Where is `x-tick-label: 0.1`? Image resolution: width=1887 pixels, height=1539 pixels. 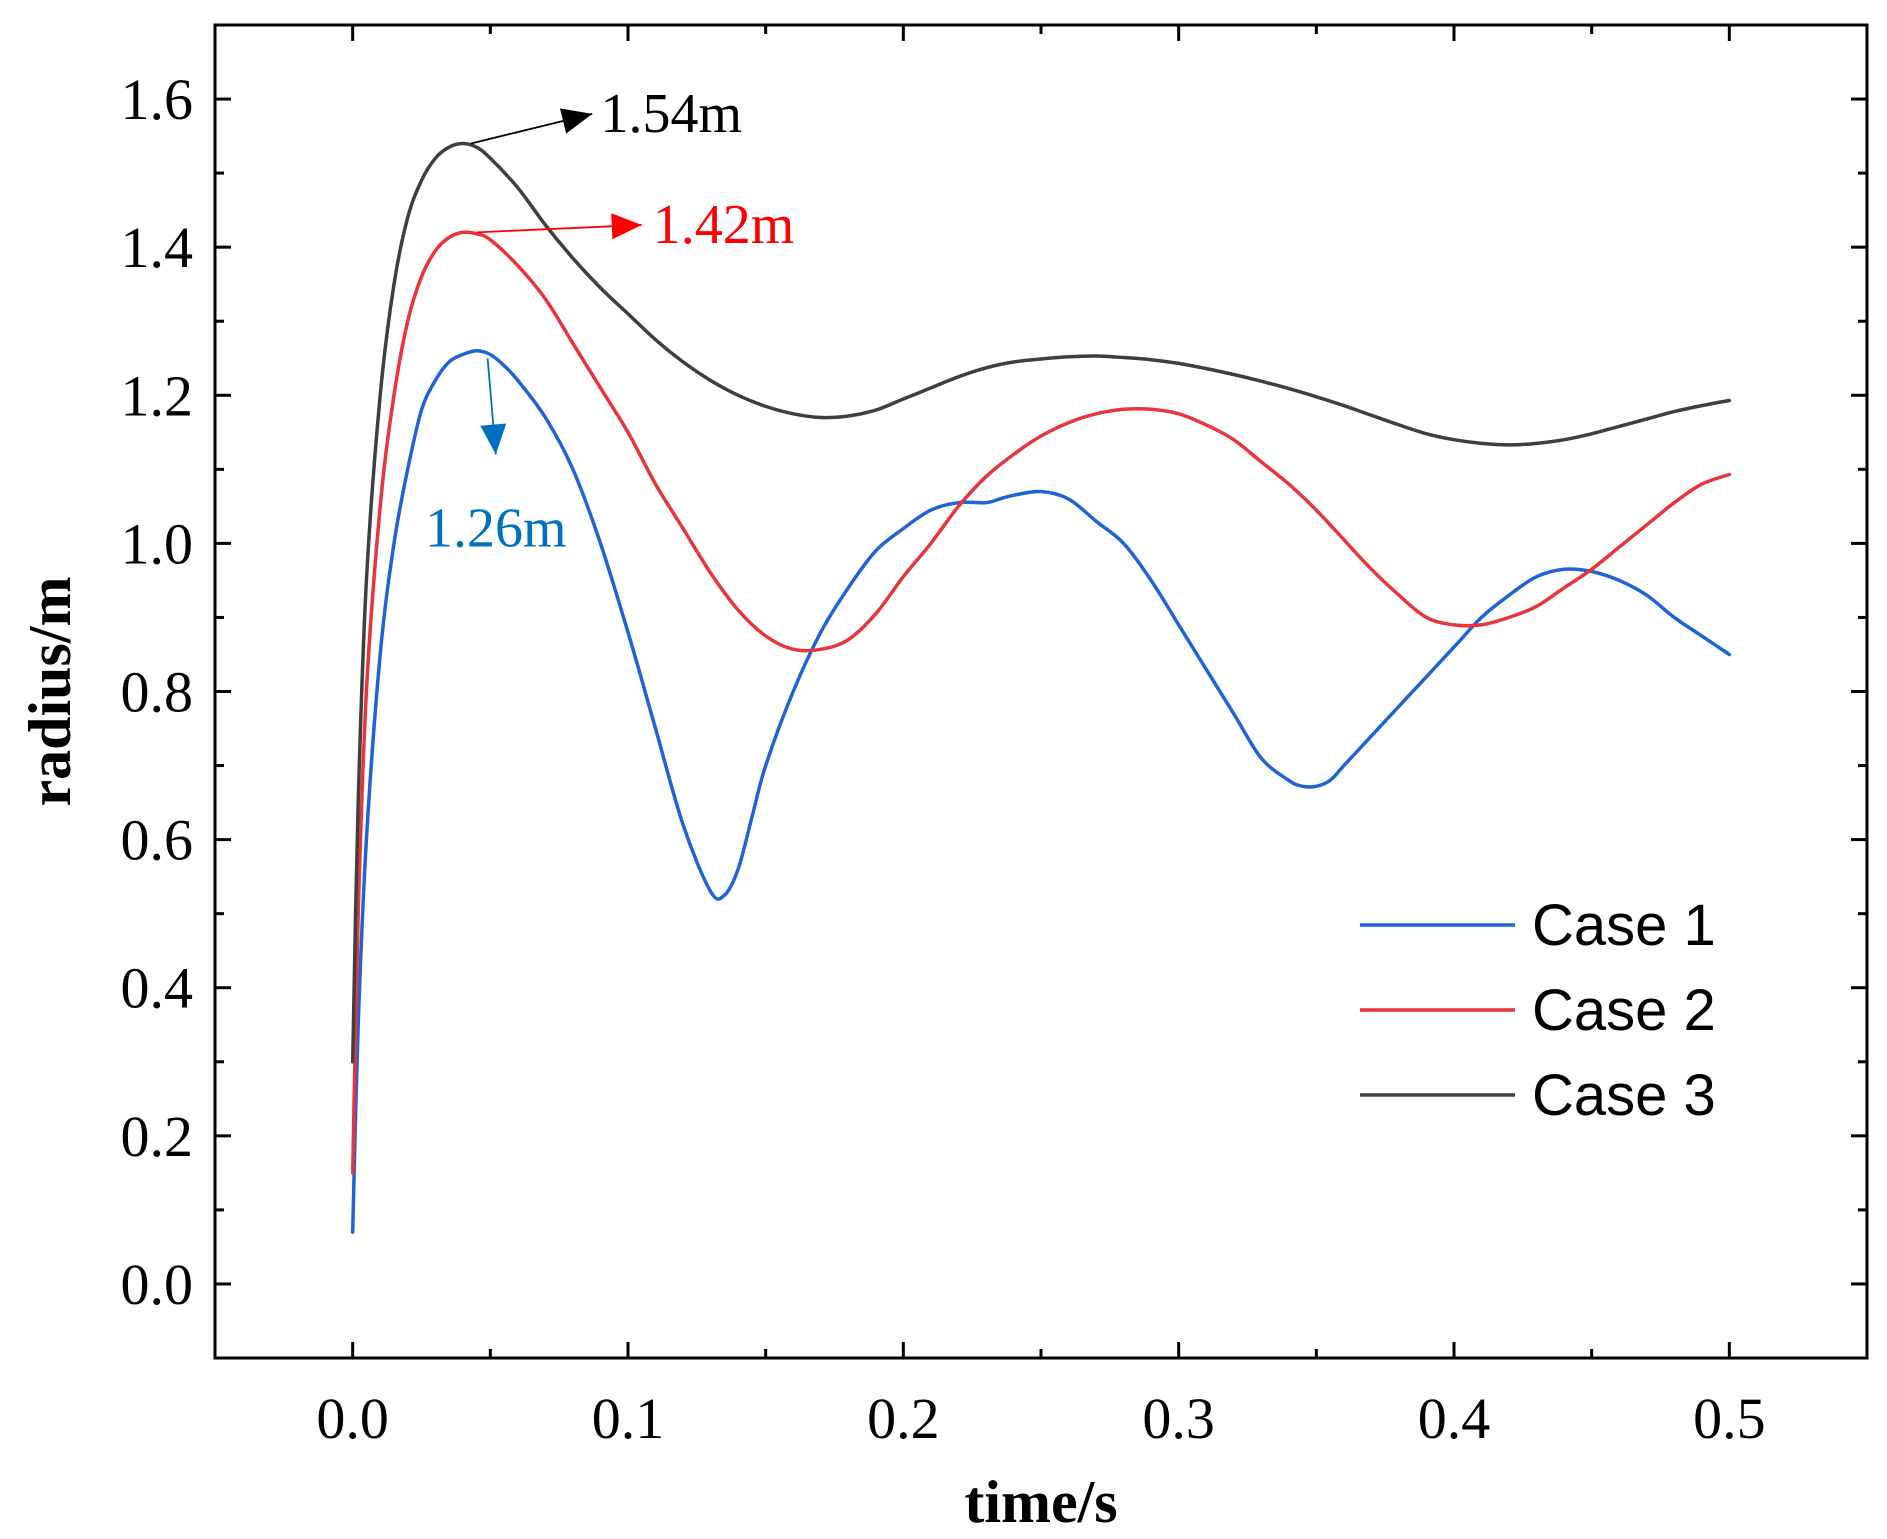
x-tick-label: 0.1 is located at coordinates (628, 1418).